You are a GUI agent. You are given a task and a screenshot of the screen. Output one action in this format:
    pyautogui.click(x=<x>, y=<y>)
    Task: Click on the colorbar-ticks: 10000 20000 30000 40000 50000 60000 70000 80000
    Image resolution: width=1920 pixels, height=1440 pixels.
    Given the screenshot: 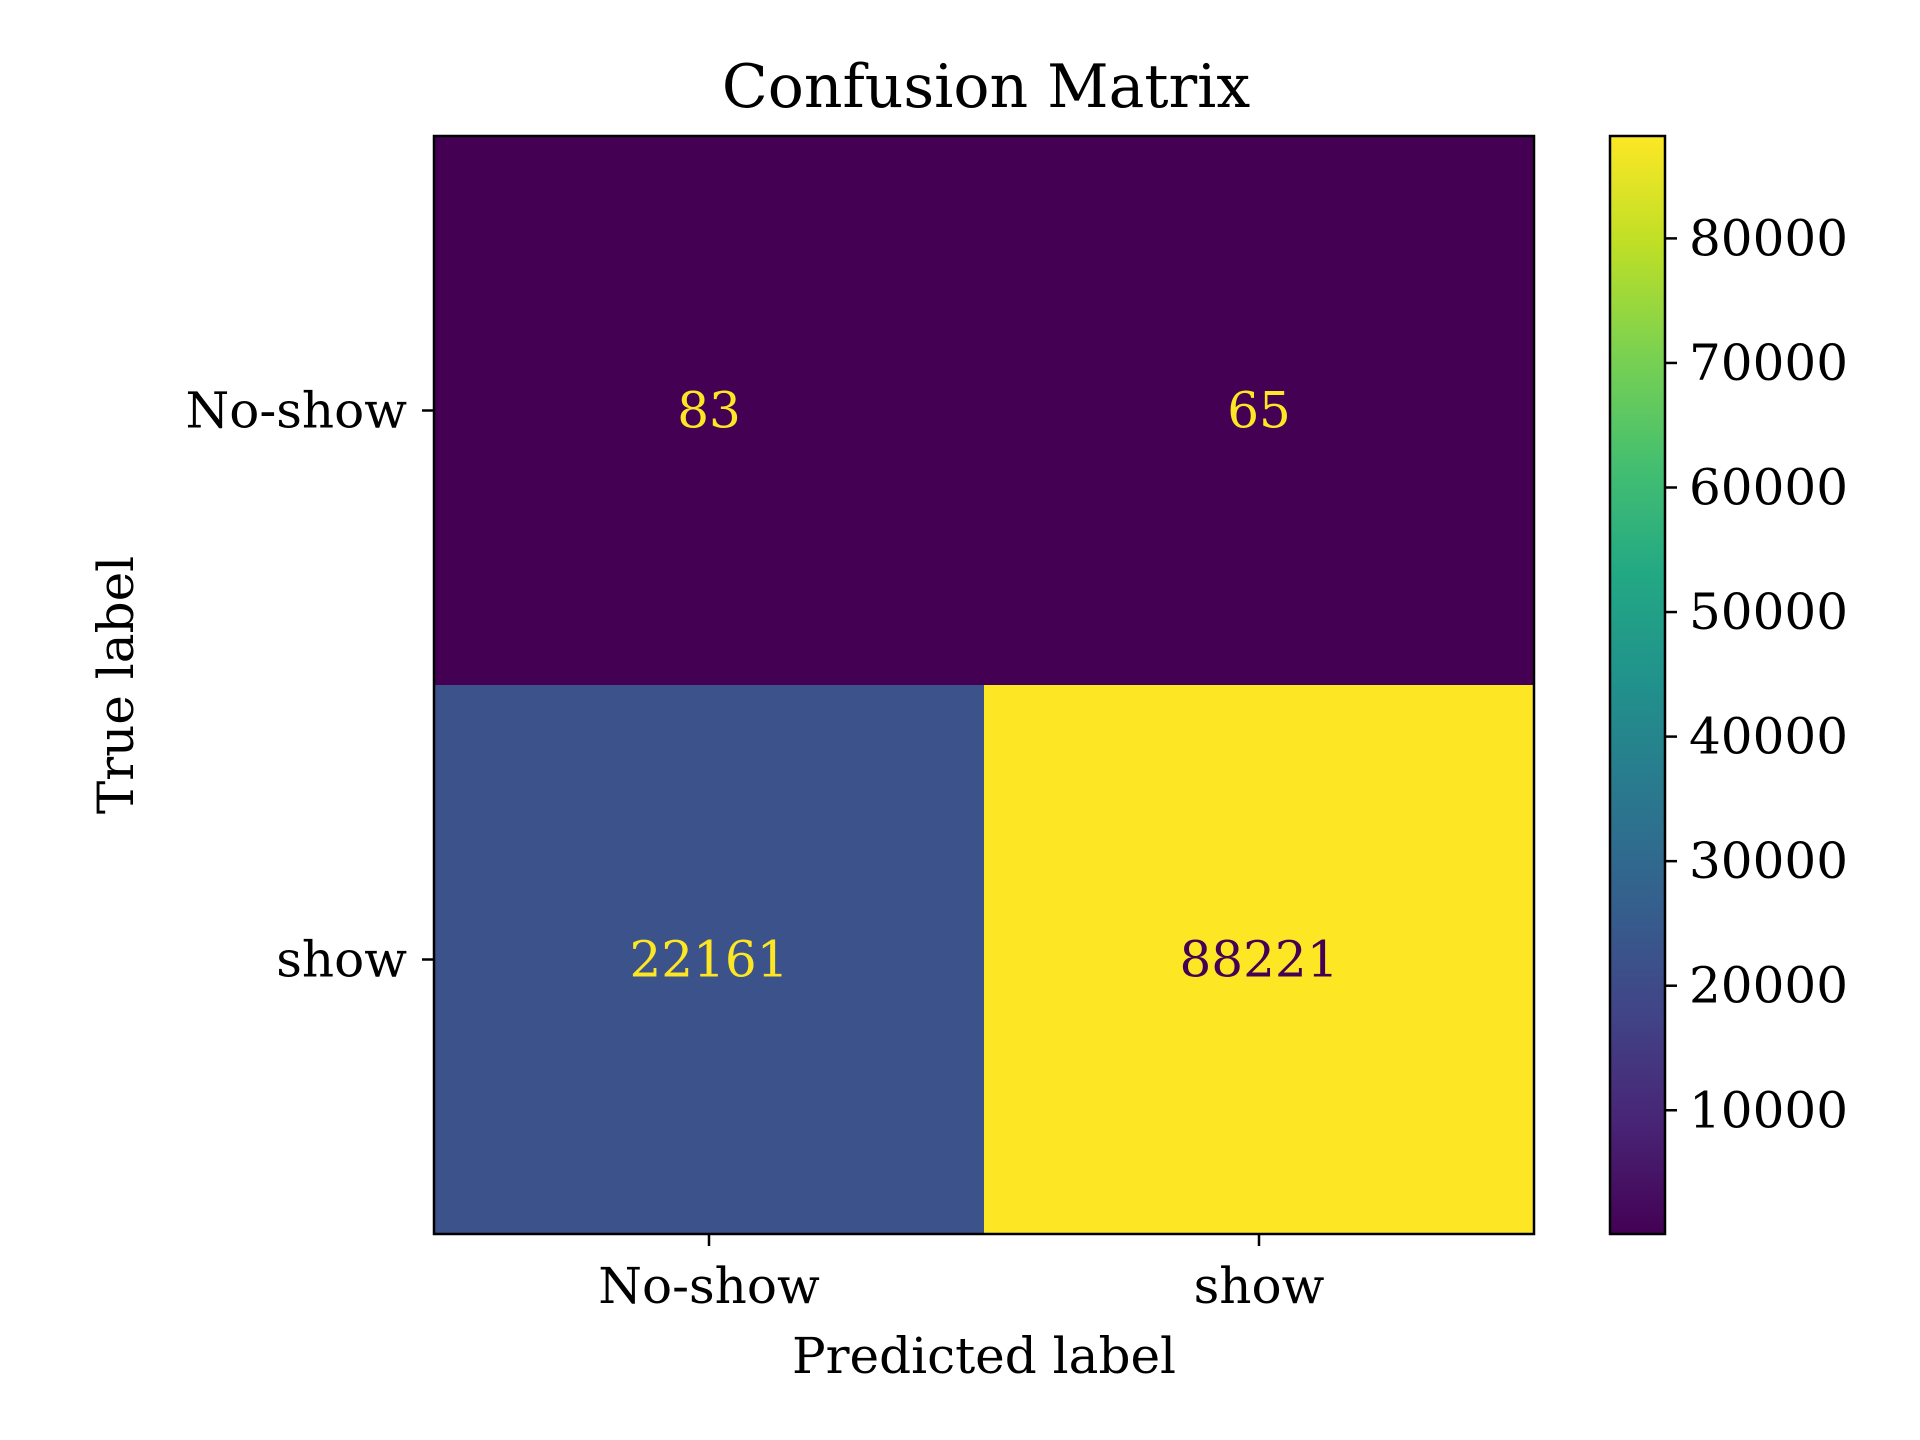 What is the action you would take?
    pyautogui.click(x=1756, y=674)
    